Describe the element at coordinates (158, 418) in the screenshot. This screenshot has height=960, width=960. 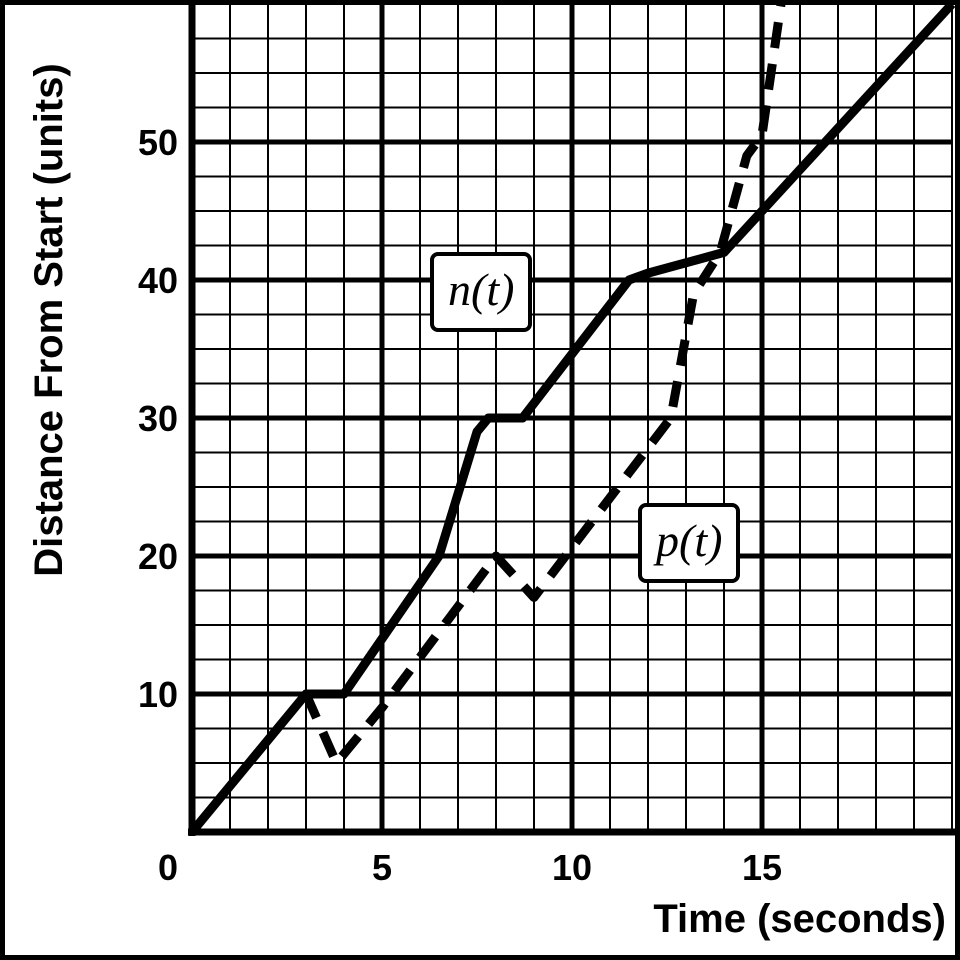
I see `y-tick-label: 30` at that location.